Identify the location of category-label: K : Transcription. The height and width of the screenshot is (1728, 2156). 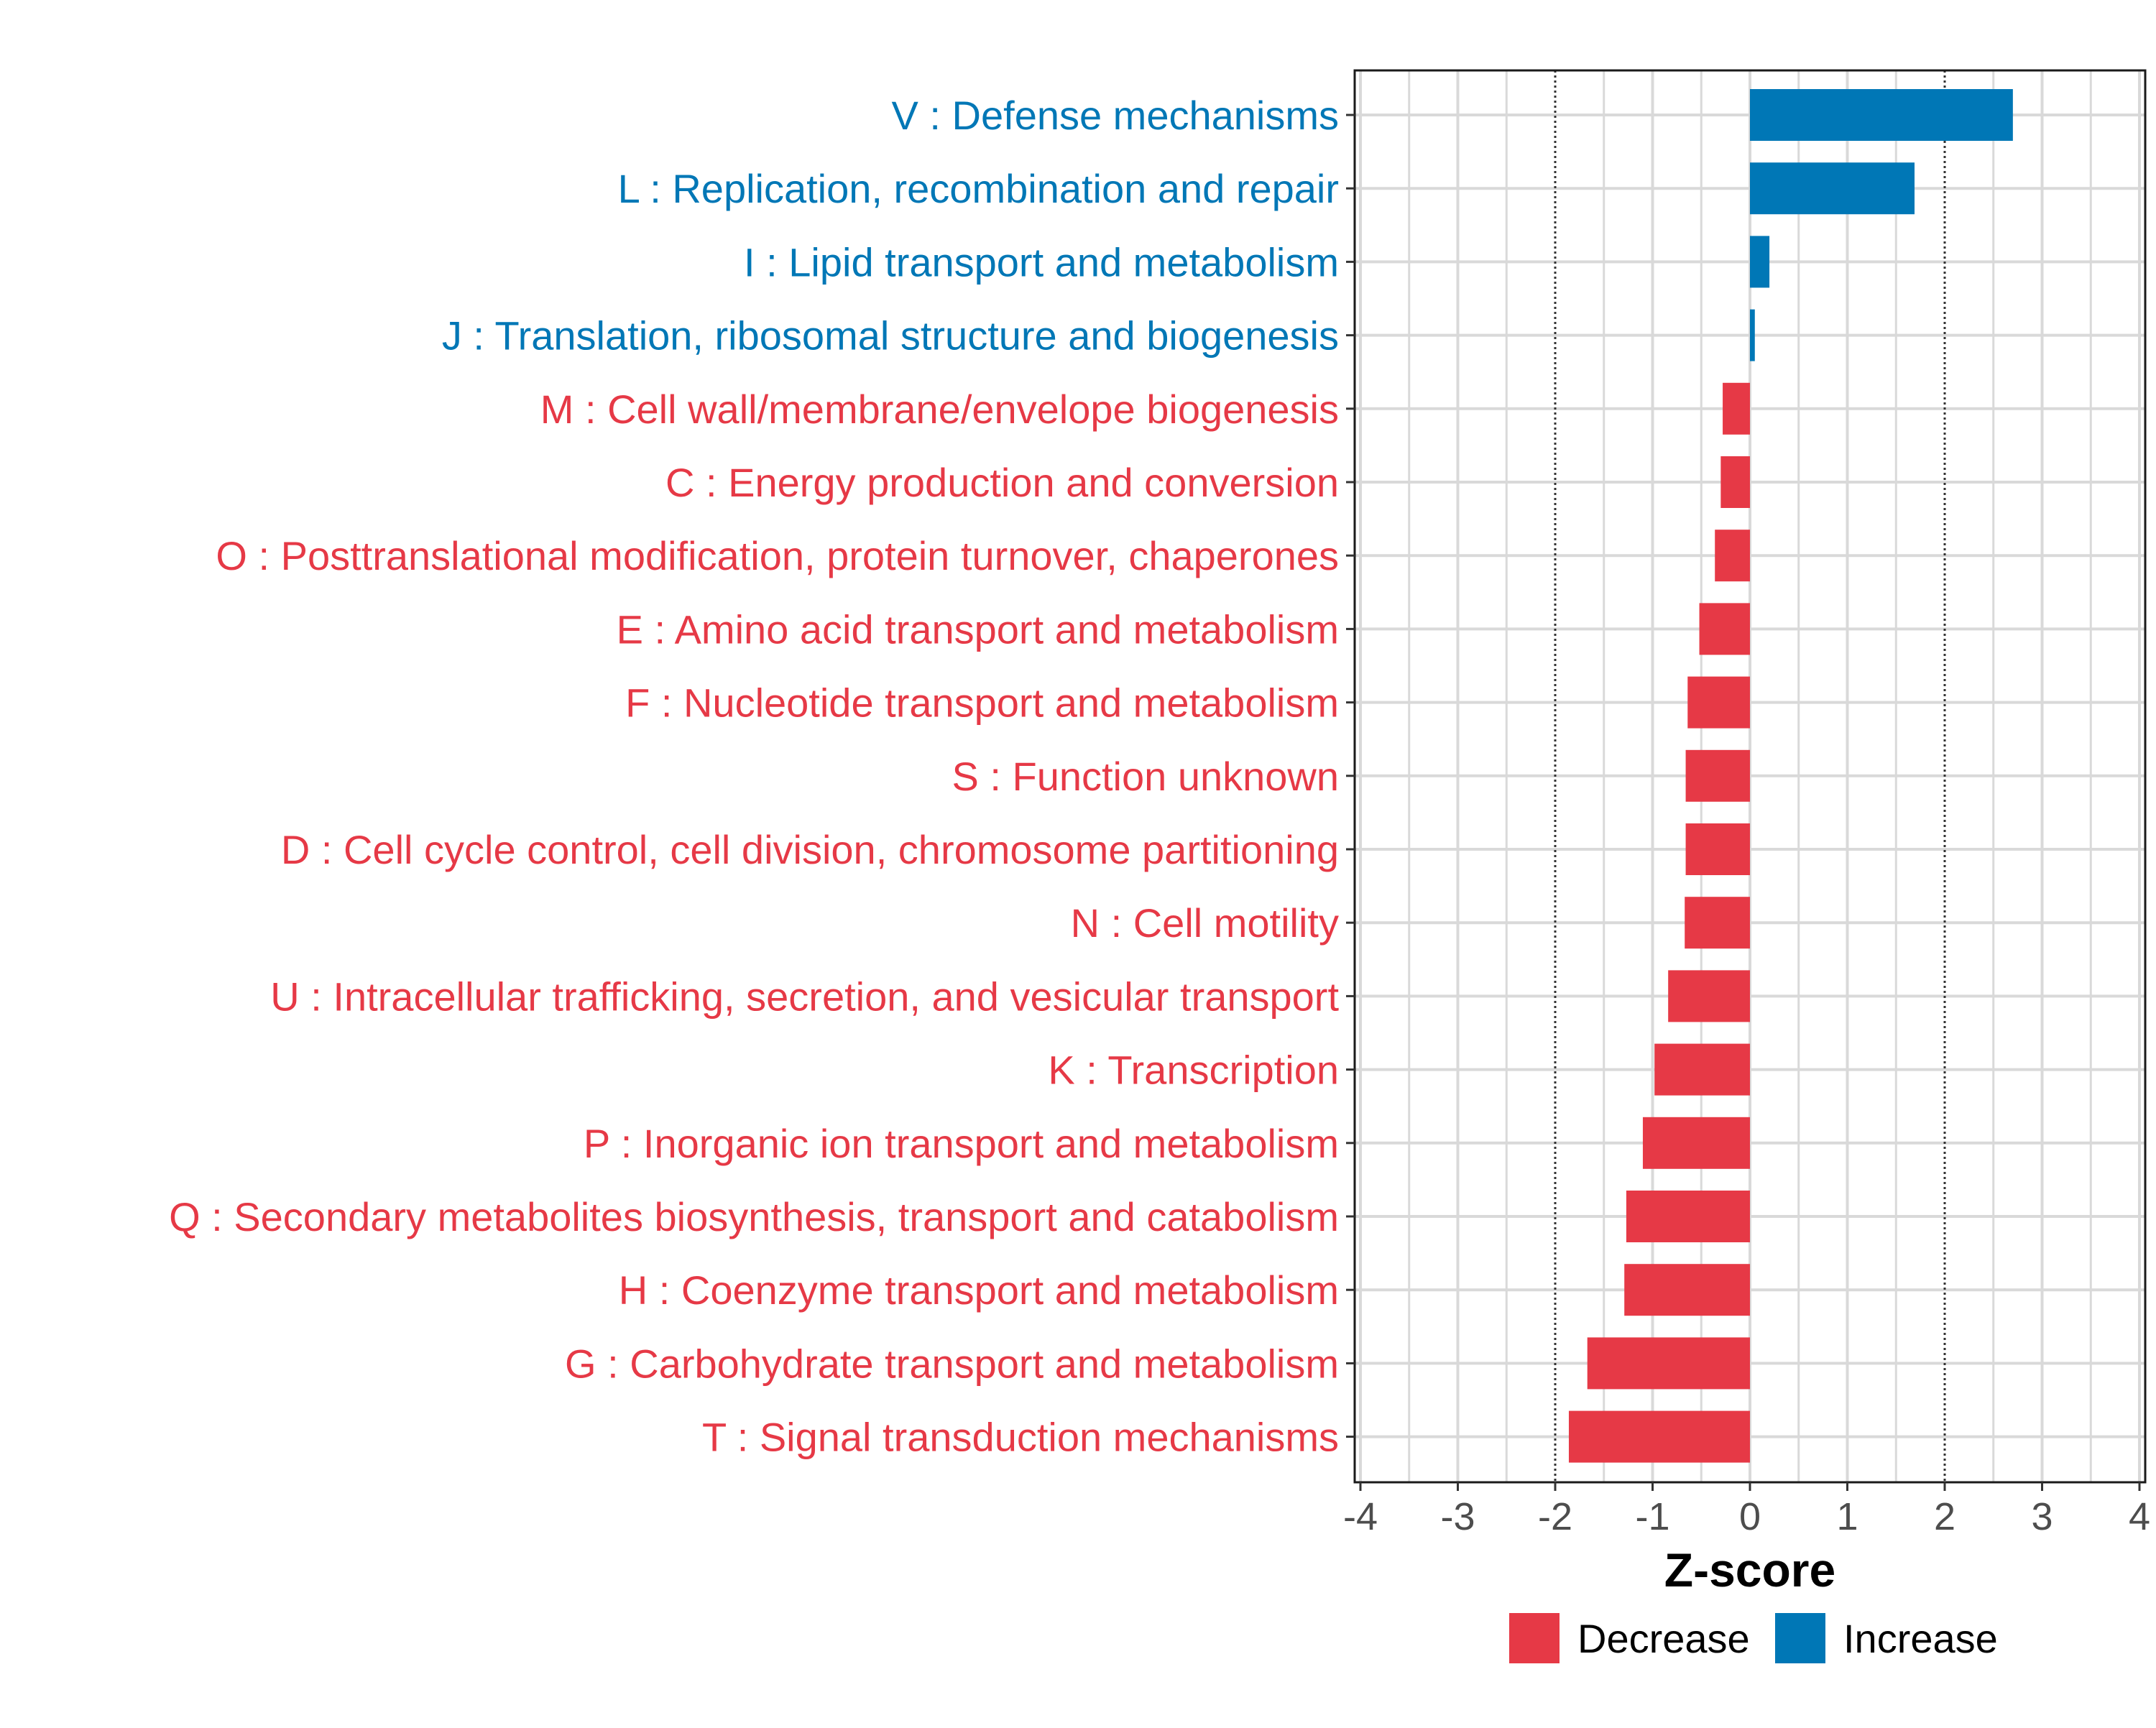
(1193, 1070).